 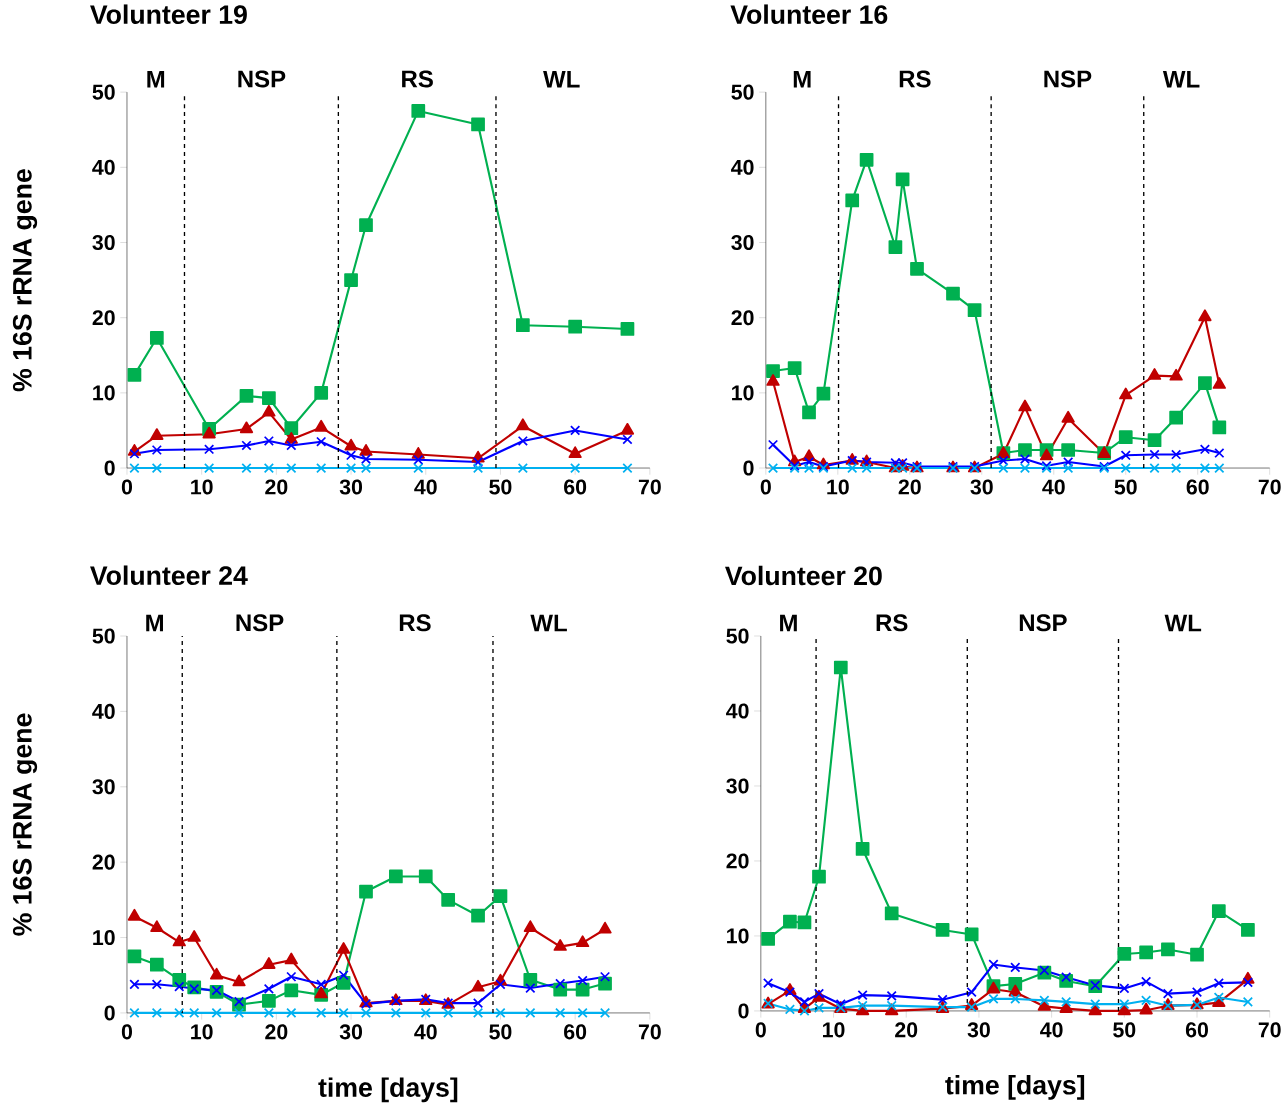 I want to click on chart-title: Volunteer 19, so click(x=168, y=14).